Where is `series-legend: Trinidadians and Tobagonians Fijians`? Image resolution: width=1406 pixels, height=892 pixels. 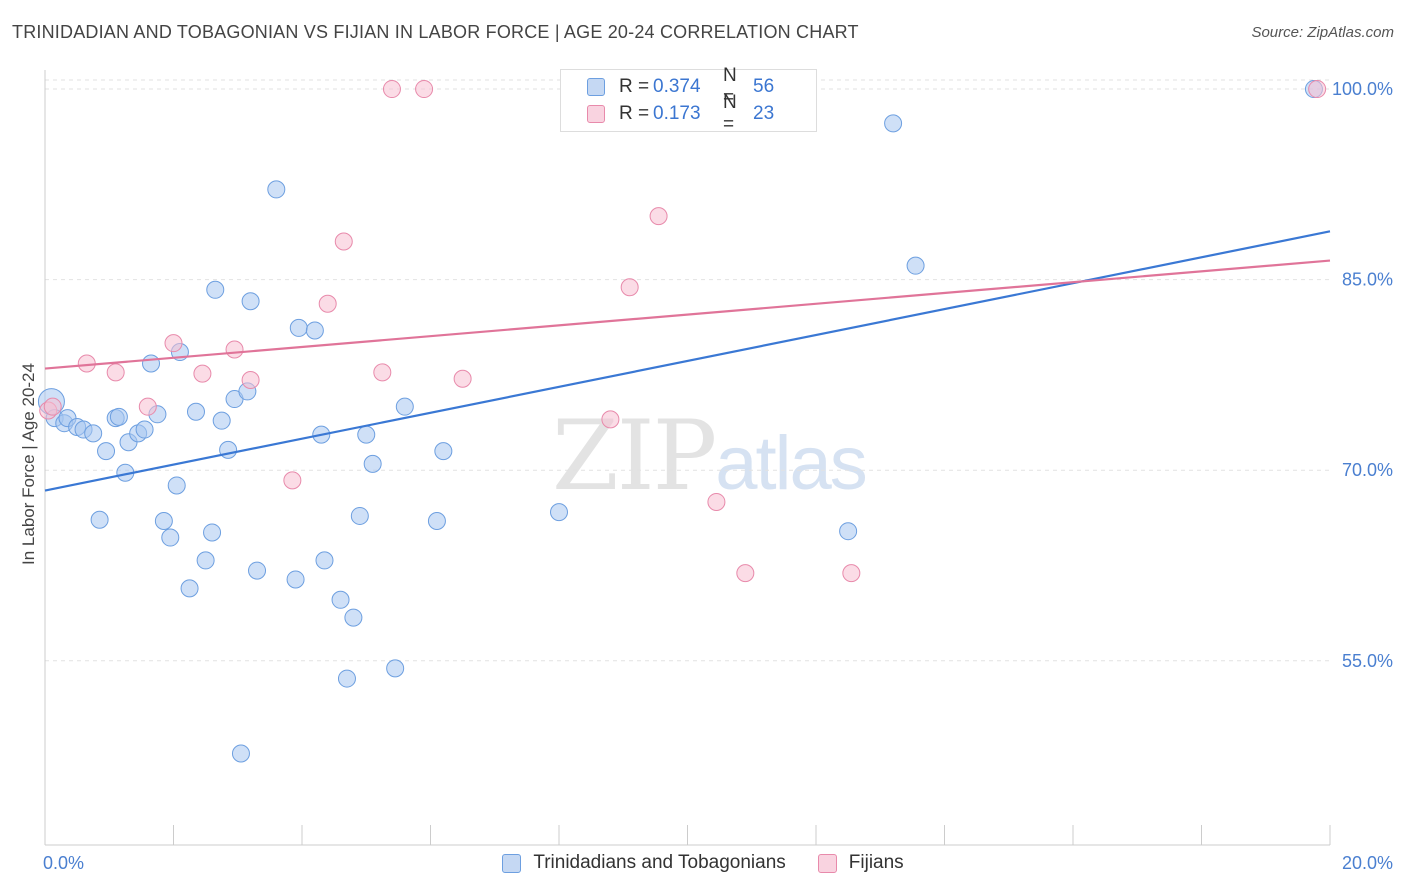
series-legend: Trinidadians and Tobagonians Fijians is located at coordinates (703, 863).